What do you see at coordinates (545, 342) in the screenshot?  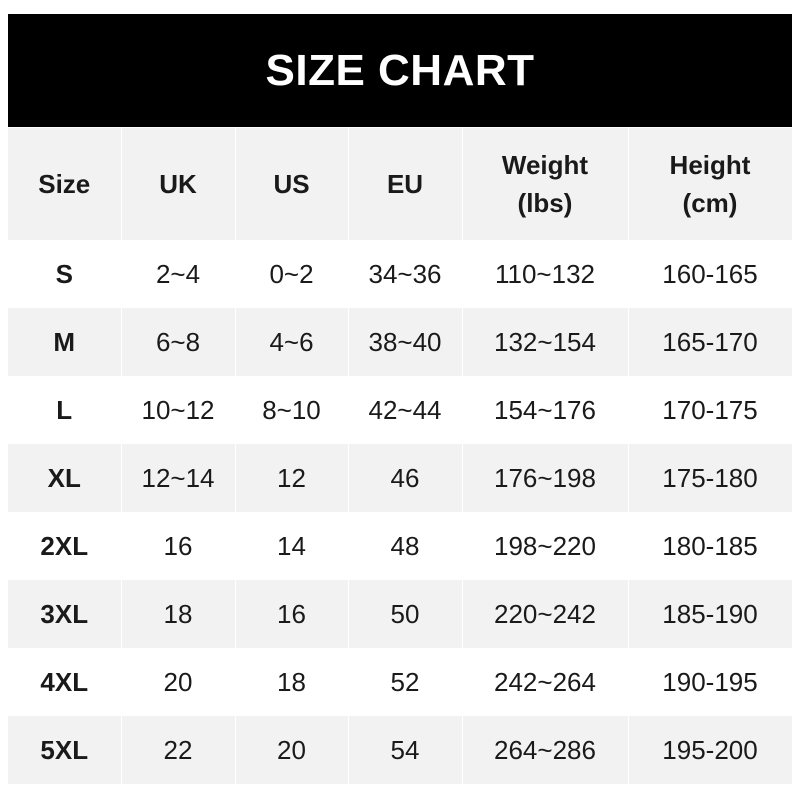 I see `cell-weight: 132~154` at bounding box center [545, 342].